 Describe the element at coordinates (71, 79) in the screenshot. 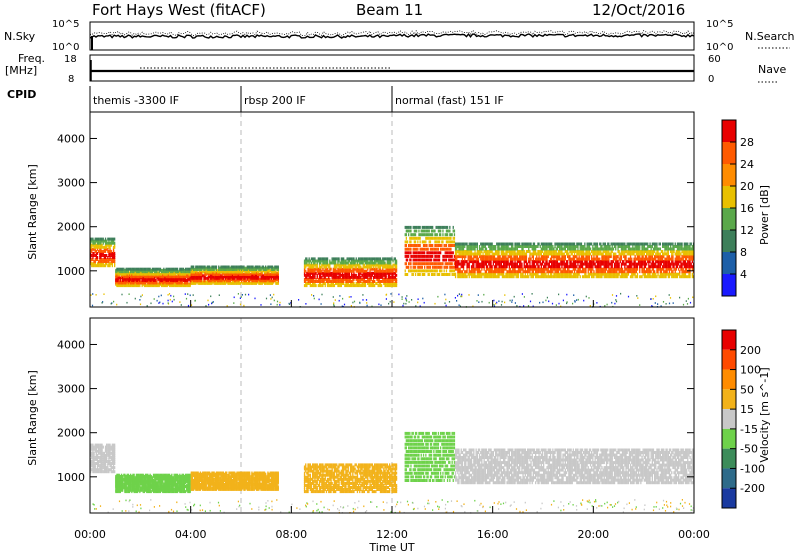

I see `freq-tick-bottom: 8` at that location.